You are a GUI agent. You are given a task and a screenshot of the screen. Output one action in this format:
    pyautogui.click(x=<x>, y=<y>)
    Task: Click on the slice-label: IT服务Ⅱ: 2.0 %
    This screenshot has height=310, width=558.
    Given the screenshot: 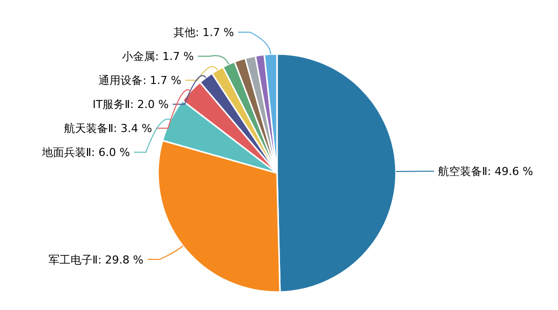 What is the action you would take?
    pyautogui.click(x=130, y=105)
    